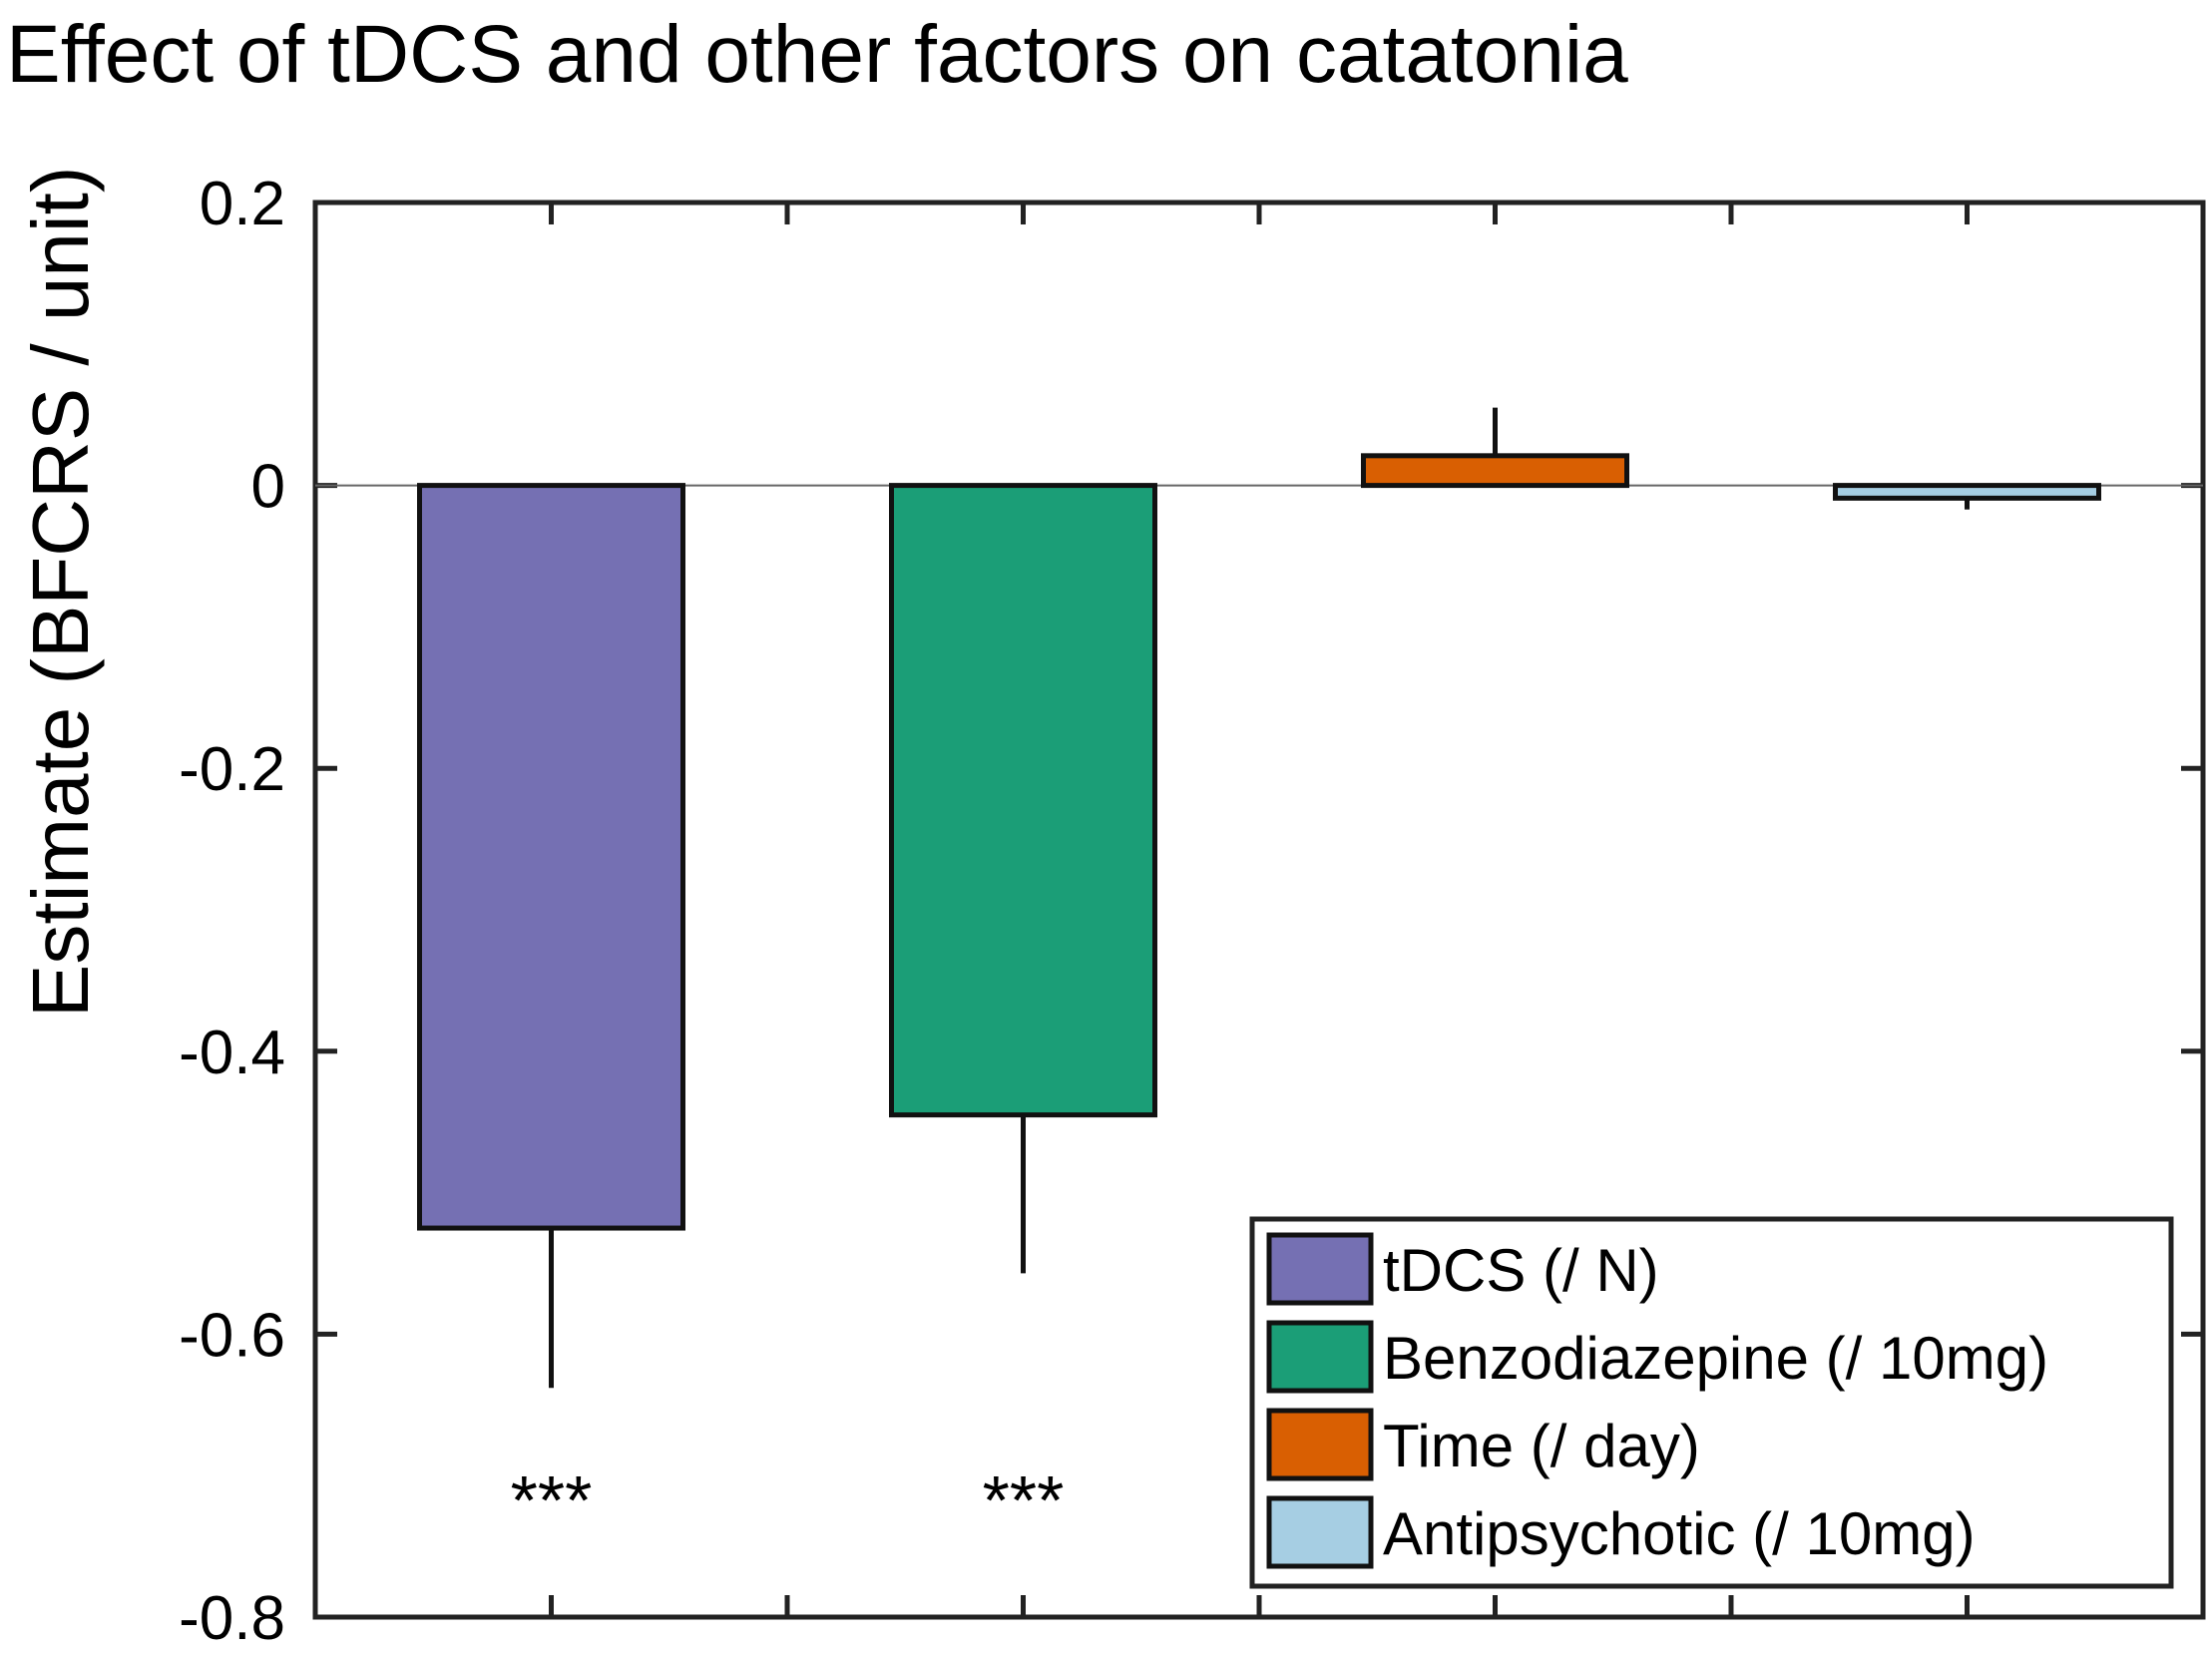  What do you see at coordinates (1024, 1500) in the screenshot?
I see `significance-label-2: ***` at bounding box center [1024, 1500].